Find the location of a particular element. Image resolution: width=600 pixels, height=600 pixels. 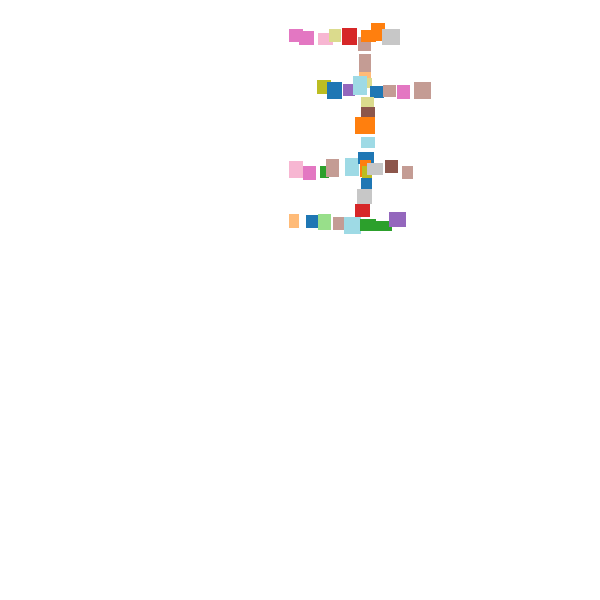

color-block-row-3-4-rosy-brown is located at coordinates (332, 168).